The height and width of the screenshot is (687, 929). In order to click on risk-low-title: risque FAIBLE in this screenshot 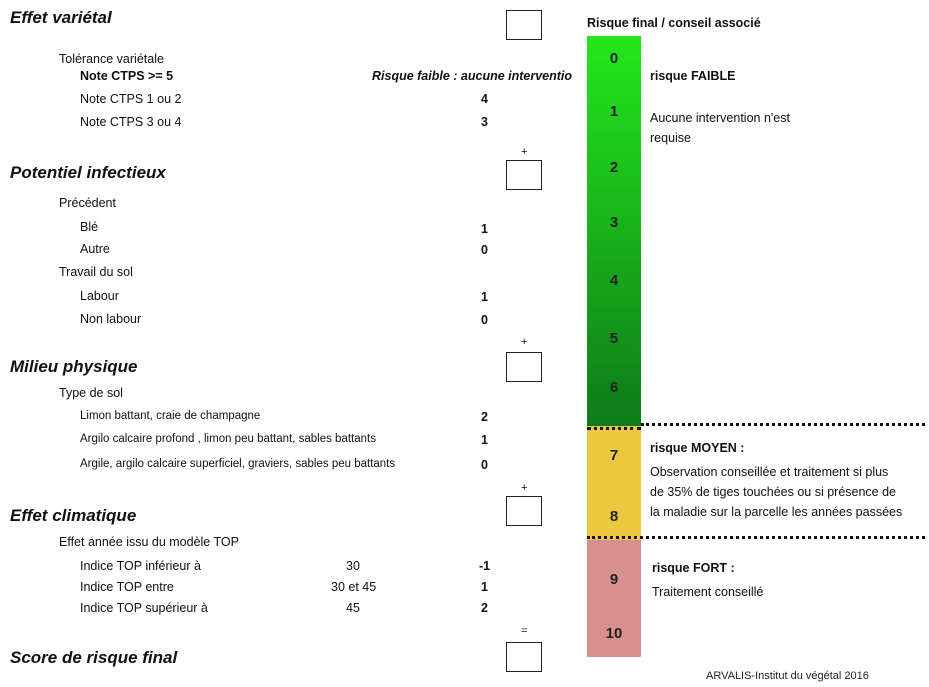, I will do `click(693, 76)`.